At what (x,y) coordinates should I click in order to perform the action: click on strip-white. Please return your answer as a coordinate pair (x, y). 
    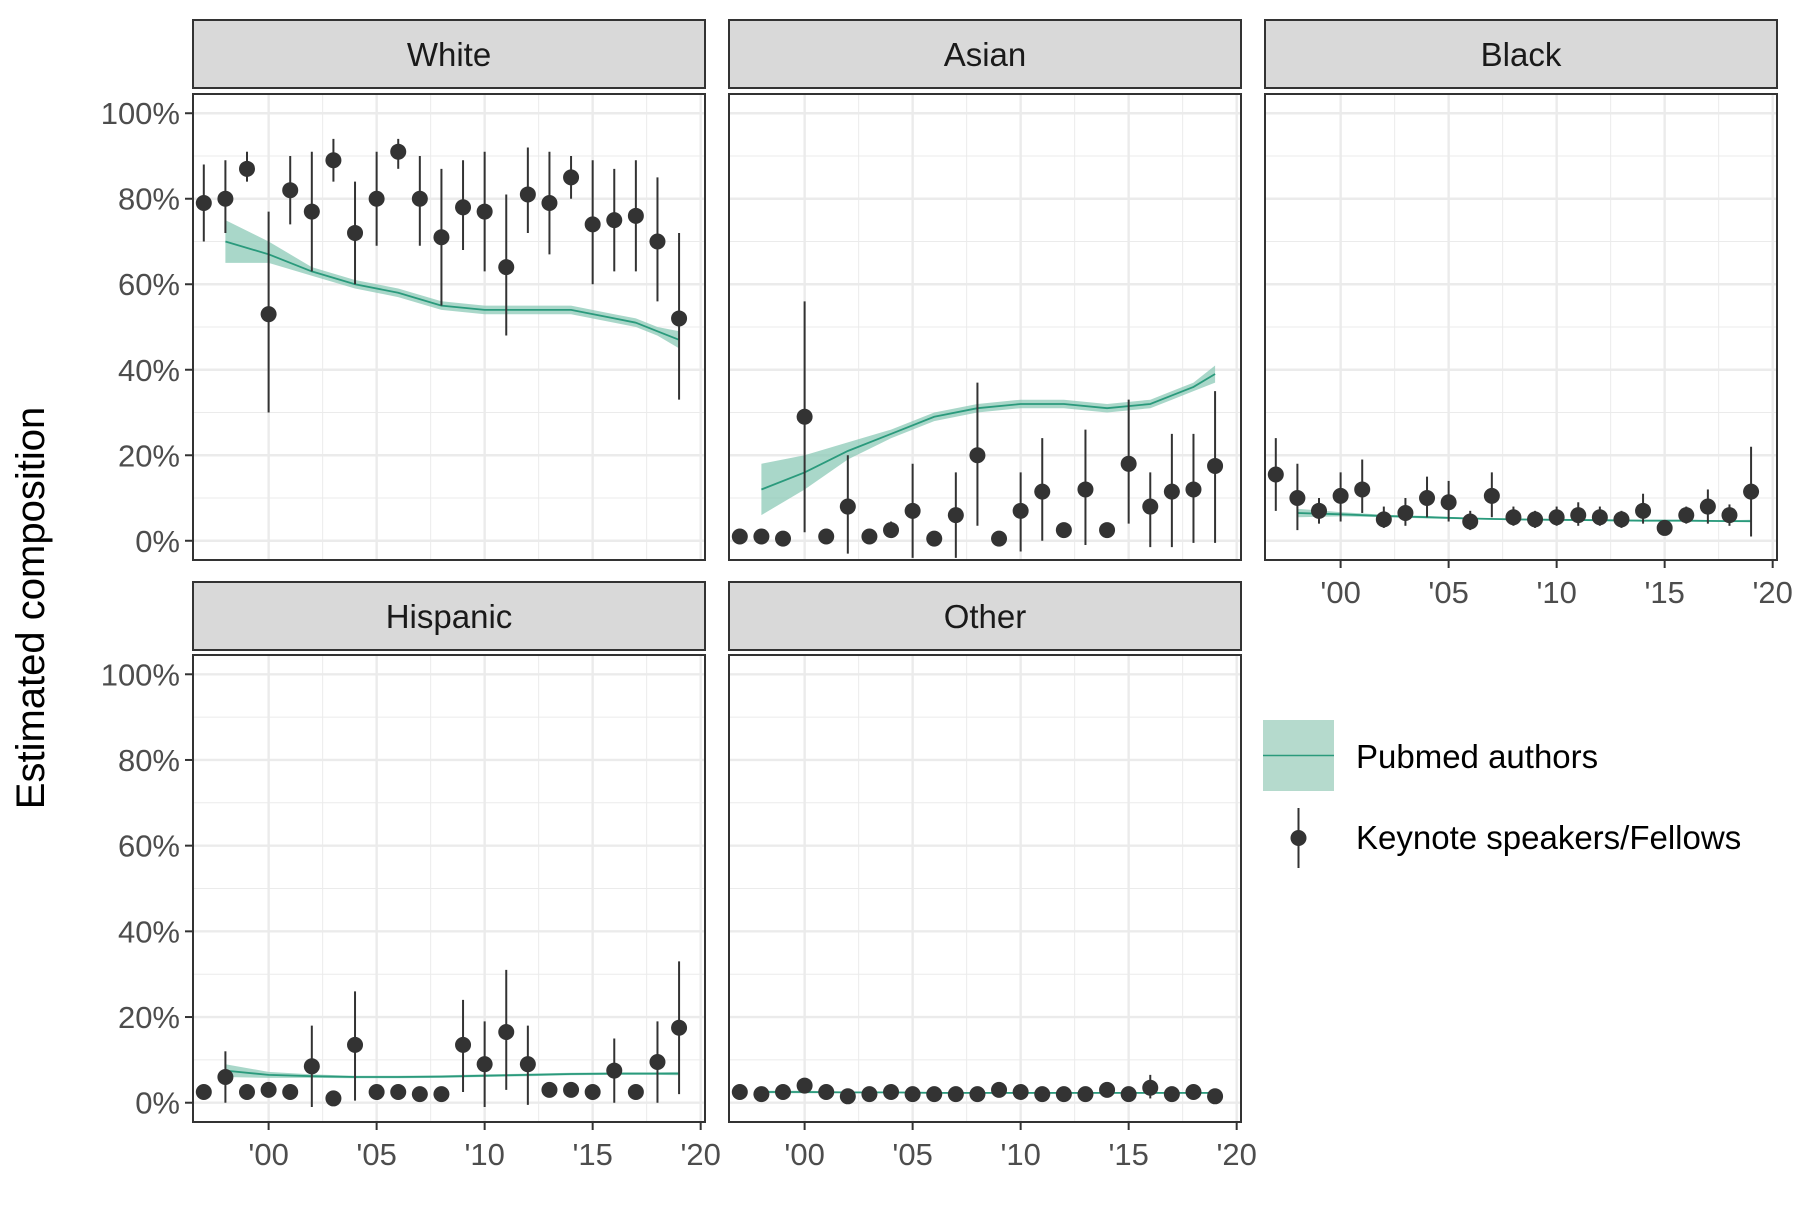
    Looking at the image, I should click on (449, 54).